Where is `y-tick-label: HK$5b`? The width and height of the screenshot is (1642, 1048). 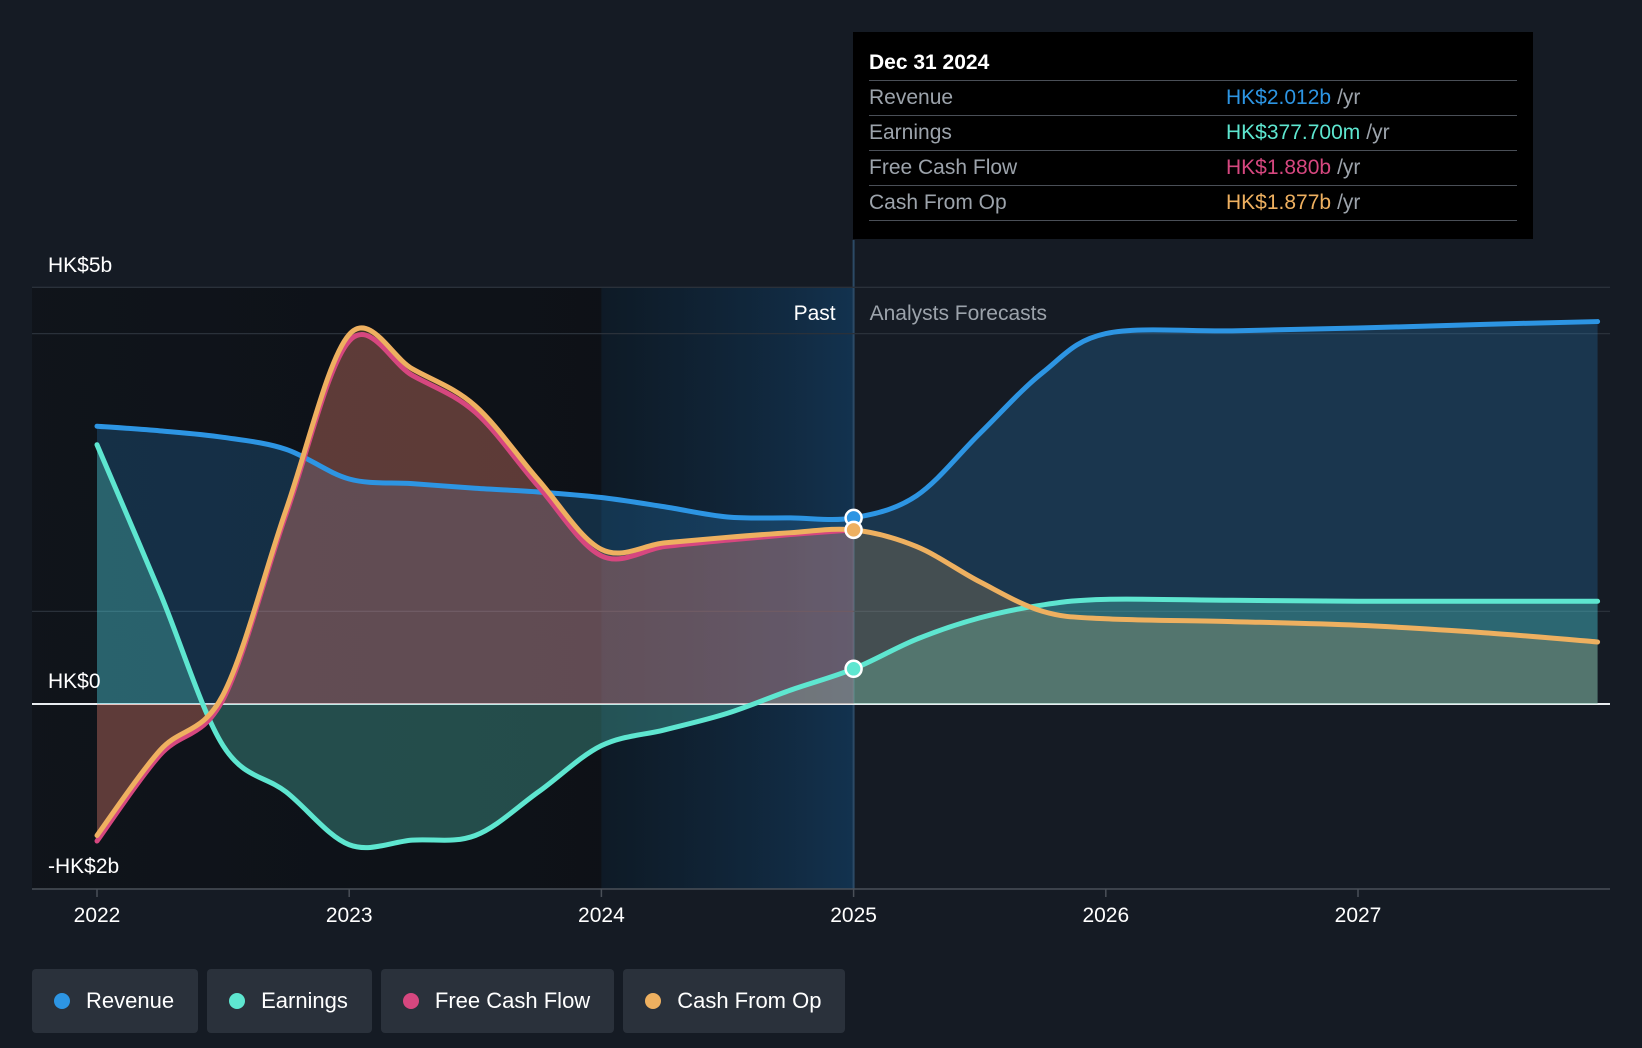 y-tick-label: HK$5b is located at coordinates (80, 265).